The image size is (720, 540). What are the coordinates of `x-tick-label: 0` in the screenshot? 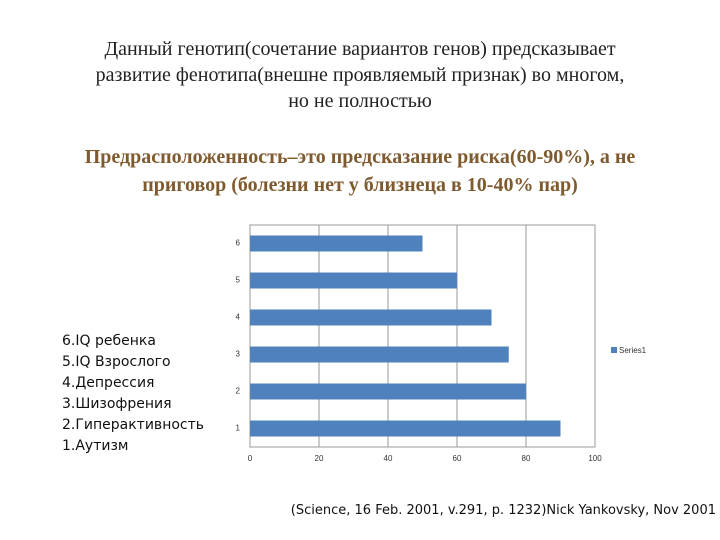 It's located at (250, 458).